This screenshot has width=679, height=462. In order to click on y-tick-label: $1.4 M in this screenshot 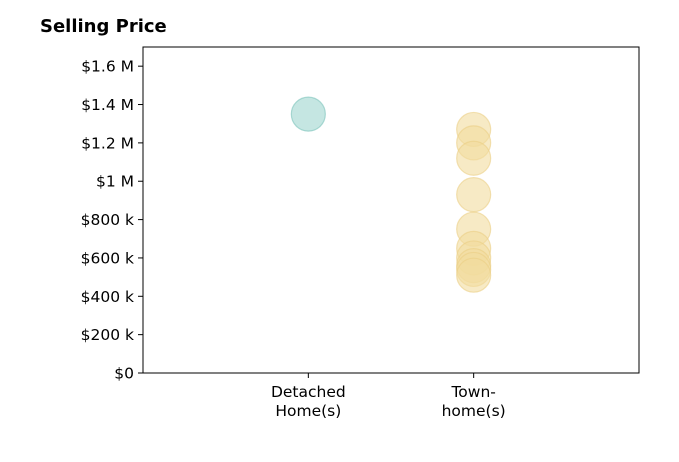, I will do `click(107, 105)`.